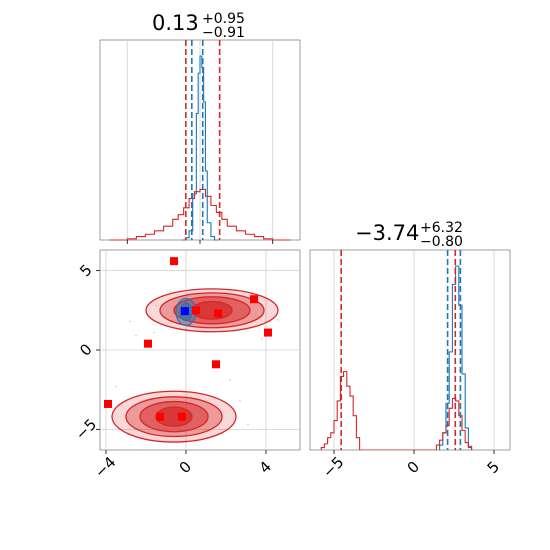 Image resolution: width=550 pixels, height=550 pixels. What do you see at coordinates (265, 467) in the screenshot?
I see `x-tick-label: 4` at bounding box center [265, 467].